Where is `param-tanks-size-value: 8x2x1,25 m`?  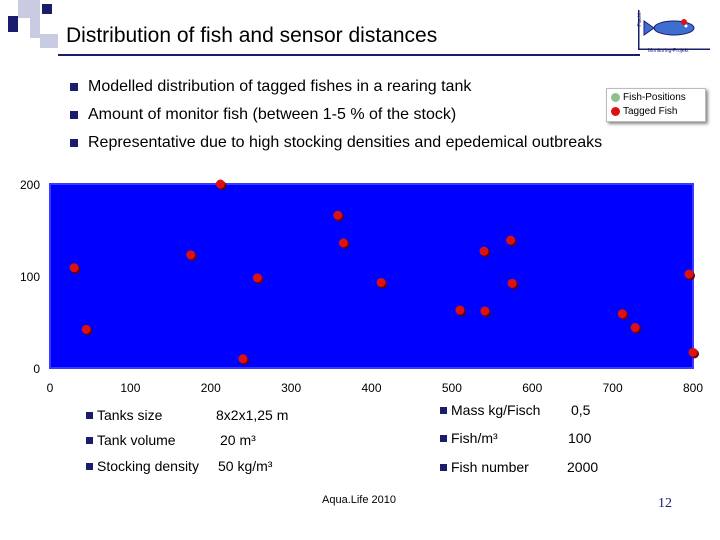 param-tanks-size-value: 8x2x1,25 m is located at coordinates (252, 415).